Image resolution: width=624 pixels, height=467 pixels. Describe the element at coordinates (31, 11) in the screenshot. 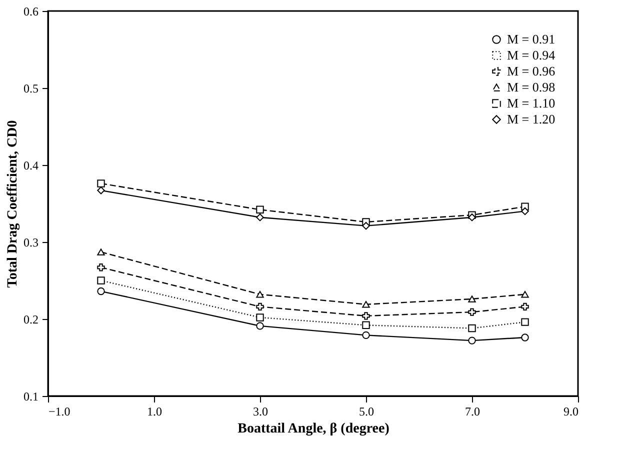

I see `y-tick-label: 0.6` at that location.